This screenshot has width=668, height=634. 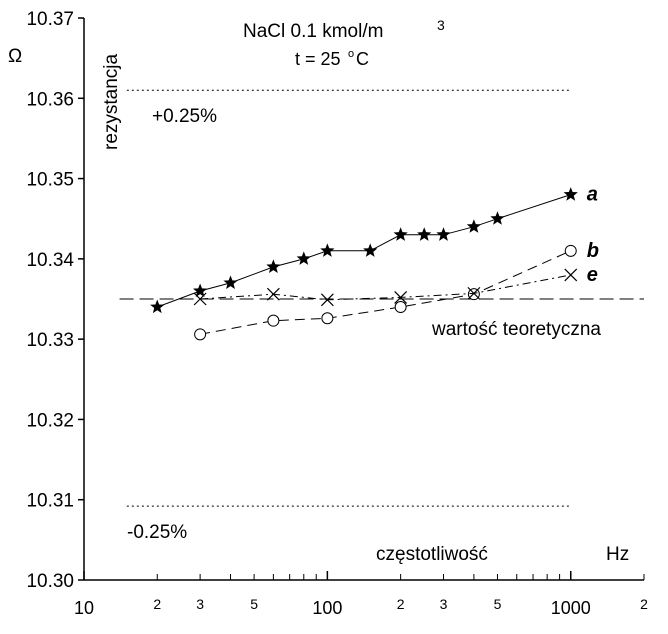 I want to click on series-e-label: e, so click(x=592, y=275).